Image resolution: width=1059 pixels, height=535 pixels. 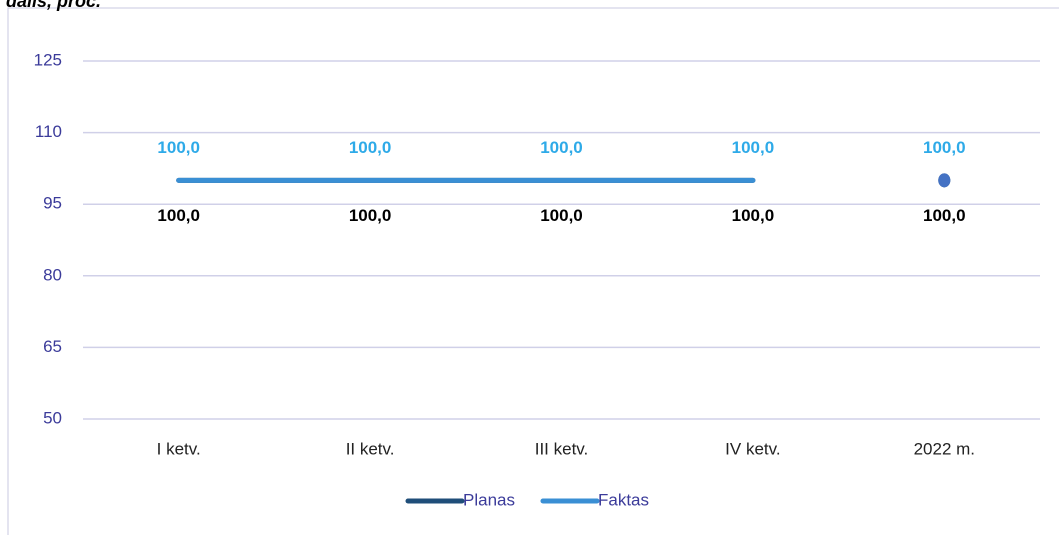 What do you see at coordinates (179, 448) in the screenshot?
I see `x-tick-label: I ketv.` at bounding box center [179, 448].